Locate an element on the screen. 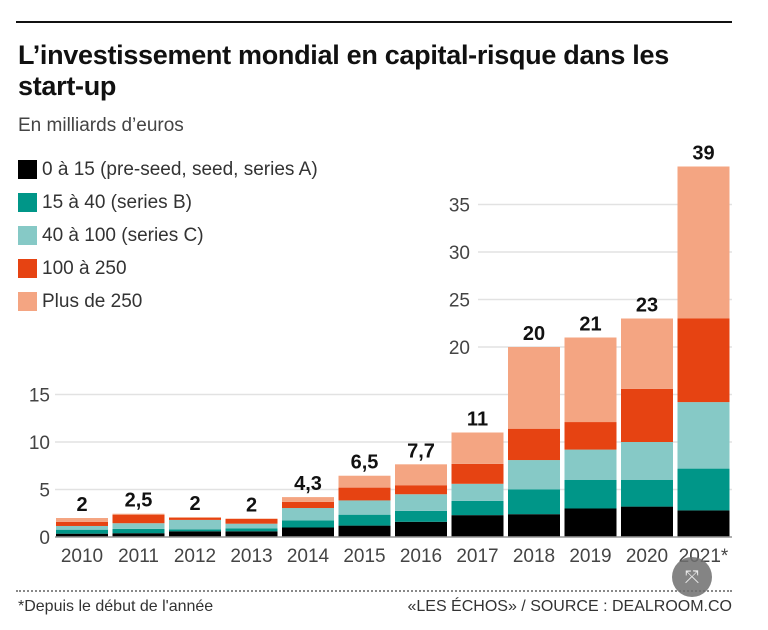  x-tick-label: 2013 is located at coordinates (251, 556).